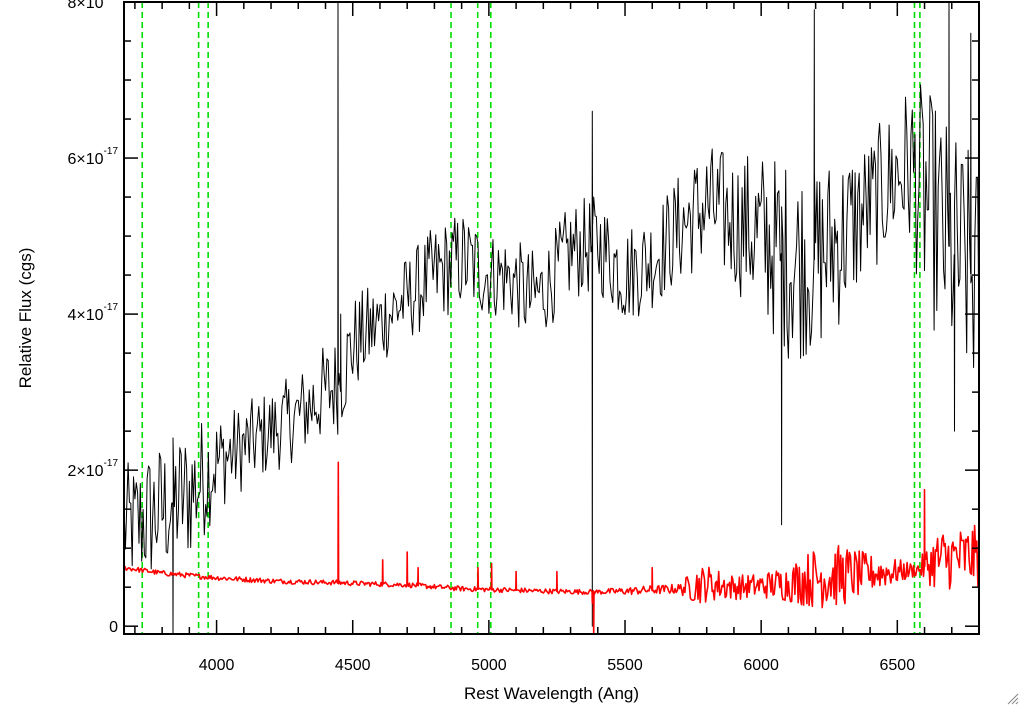 This screenshot has height=706, width=1020. I want to click on y-tick-label: 2×10⁻¹⁷, so click(93, 469).